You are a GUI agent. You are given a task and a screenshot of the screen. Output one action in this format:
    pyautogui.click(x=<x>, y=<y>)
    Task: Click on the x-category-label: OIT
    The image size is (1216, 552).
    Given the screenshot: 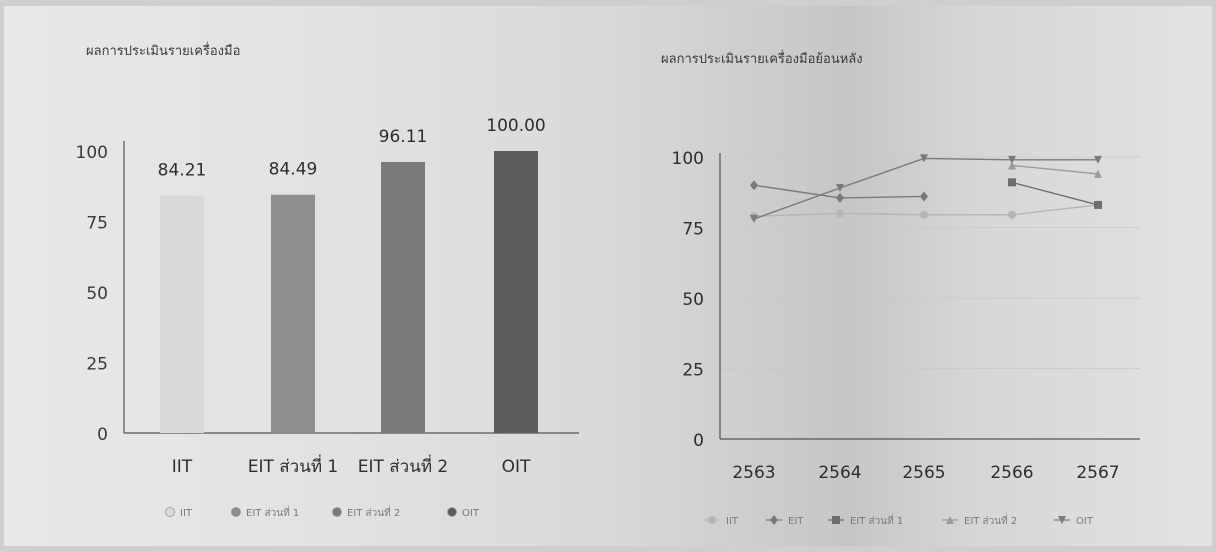 What is the action you would take?
    pyautogui.click(x=516, y=467)
    